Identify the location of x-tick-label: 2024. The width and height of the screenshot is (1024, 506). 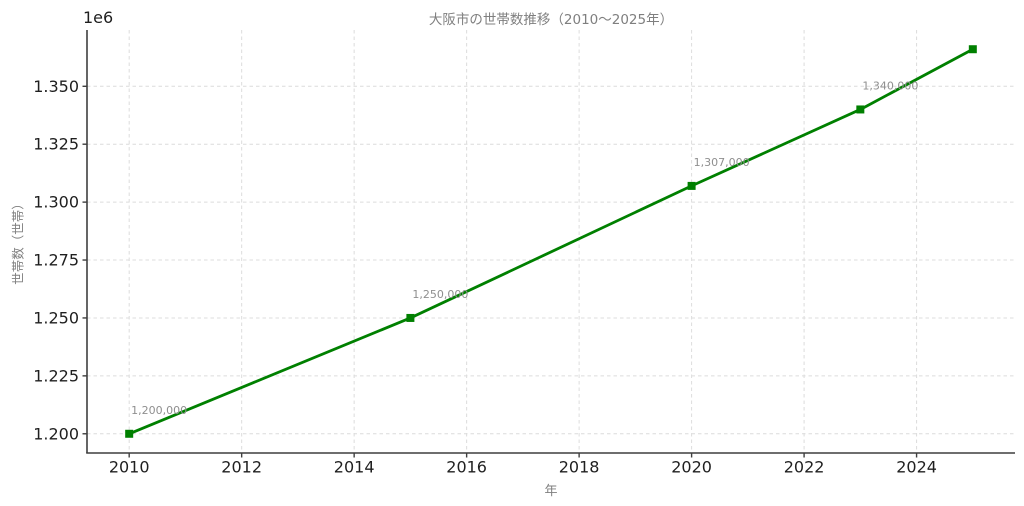
(916, 467).